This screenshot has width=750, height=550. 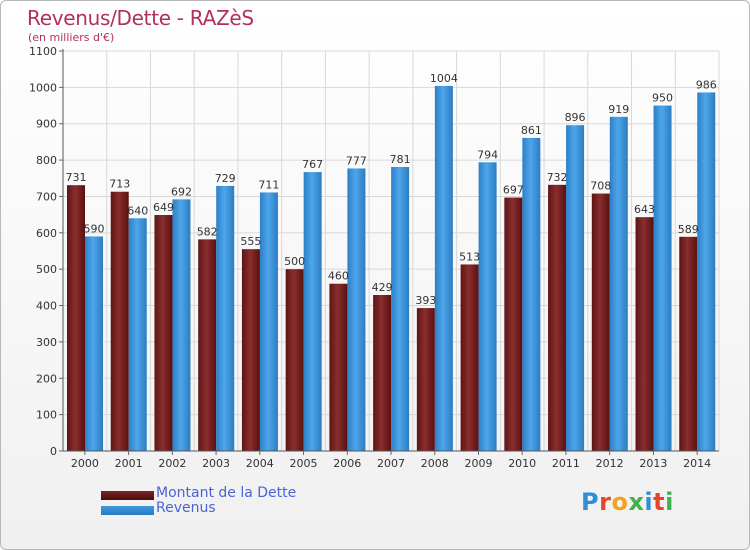 What do you see at coordinates (600, 186) in the screenshot?
I see `value-label-dette-2012: 708` at bounding box center [600, 186].